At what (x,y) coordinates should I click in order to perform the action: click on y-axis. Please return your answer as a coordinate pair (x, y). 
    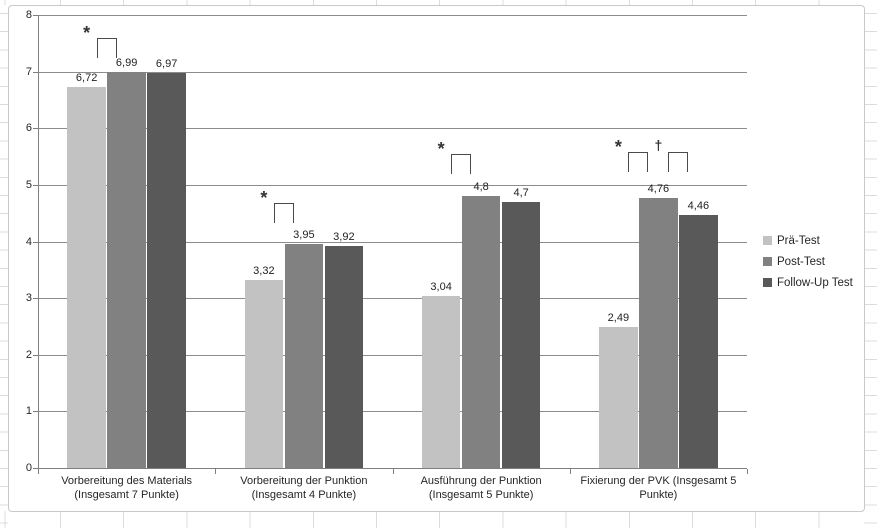
    Looking at the image, I should click on (38, 241).